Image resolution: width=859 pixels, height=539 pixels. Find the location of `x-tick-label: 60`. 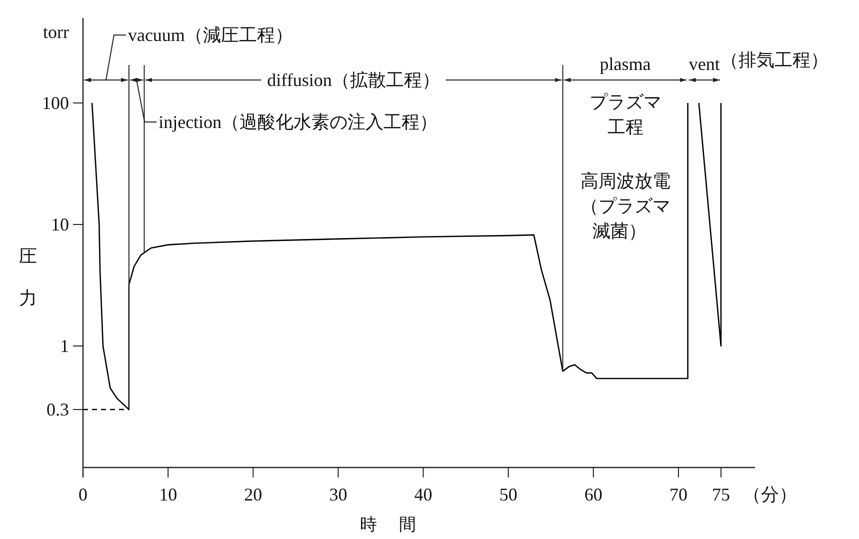

x-tick-label: 60 is located at coordinates (593, 494).